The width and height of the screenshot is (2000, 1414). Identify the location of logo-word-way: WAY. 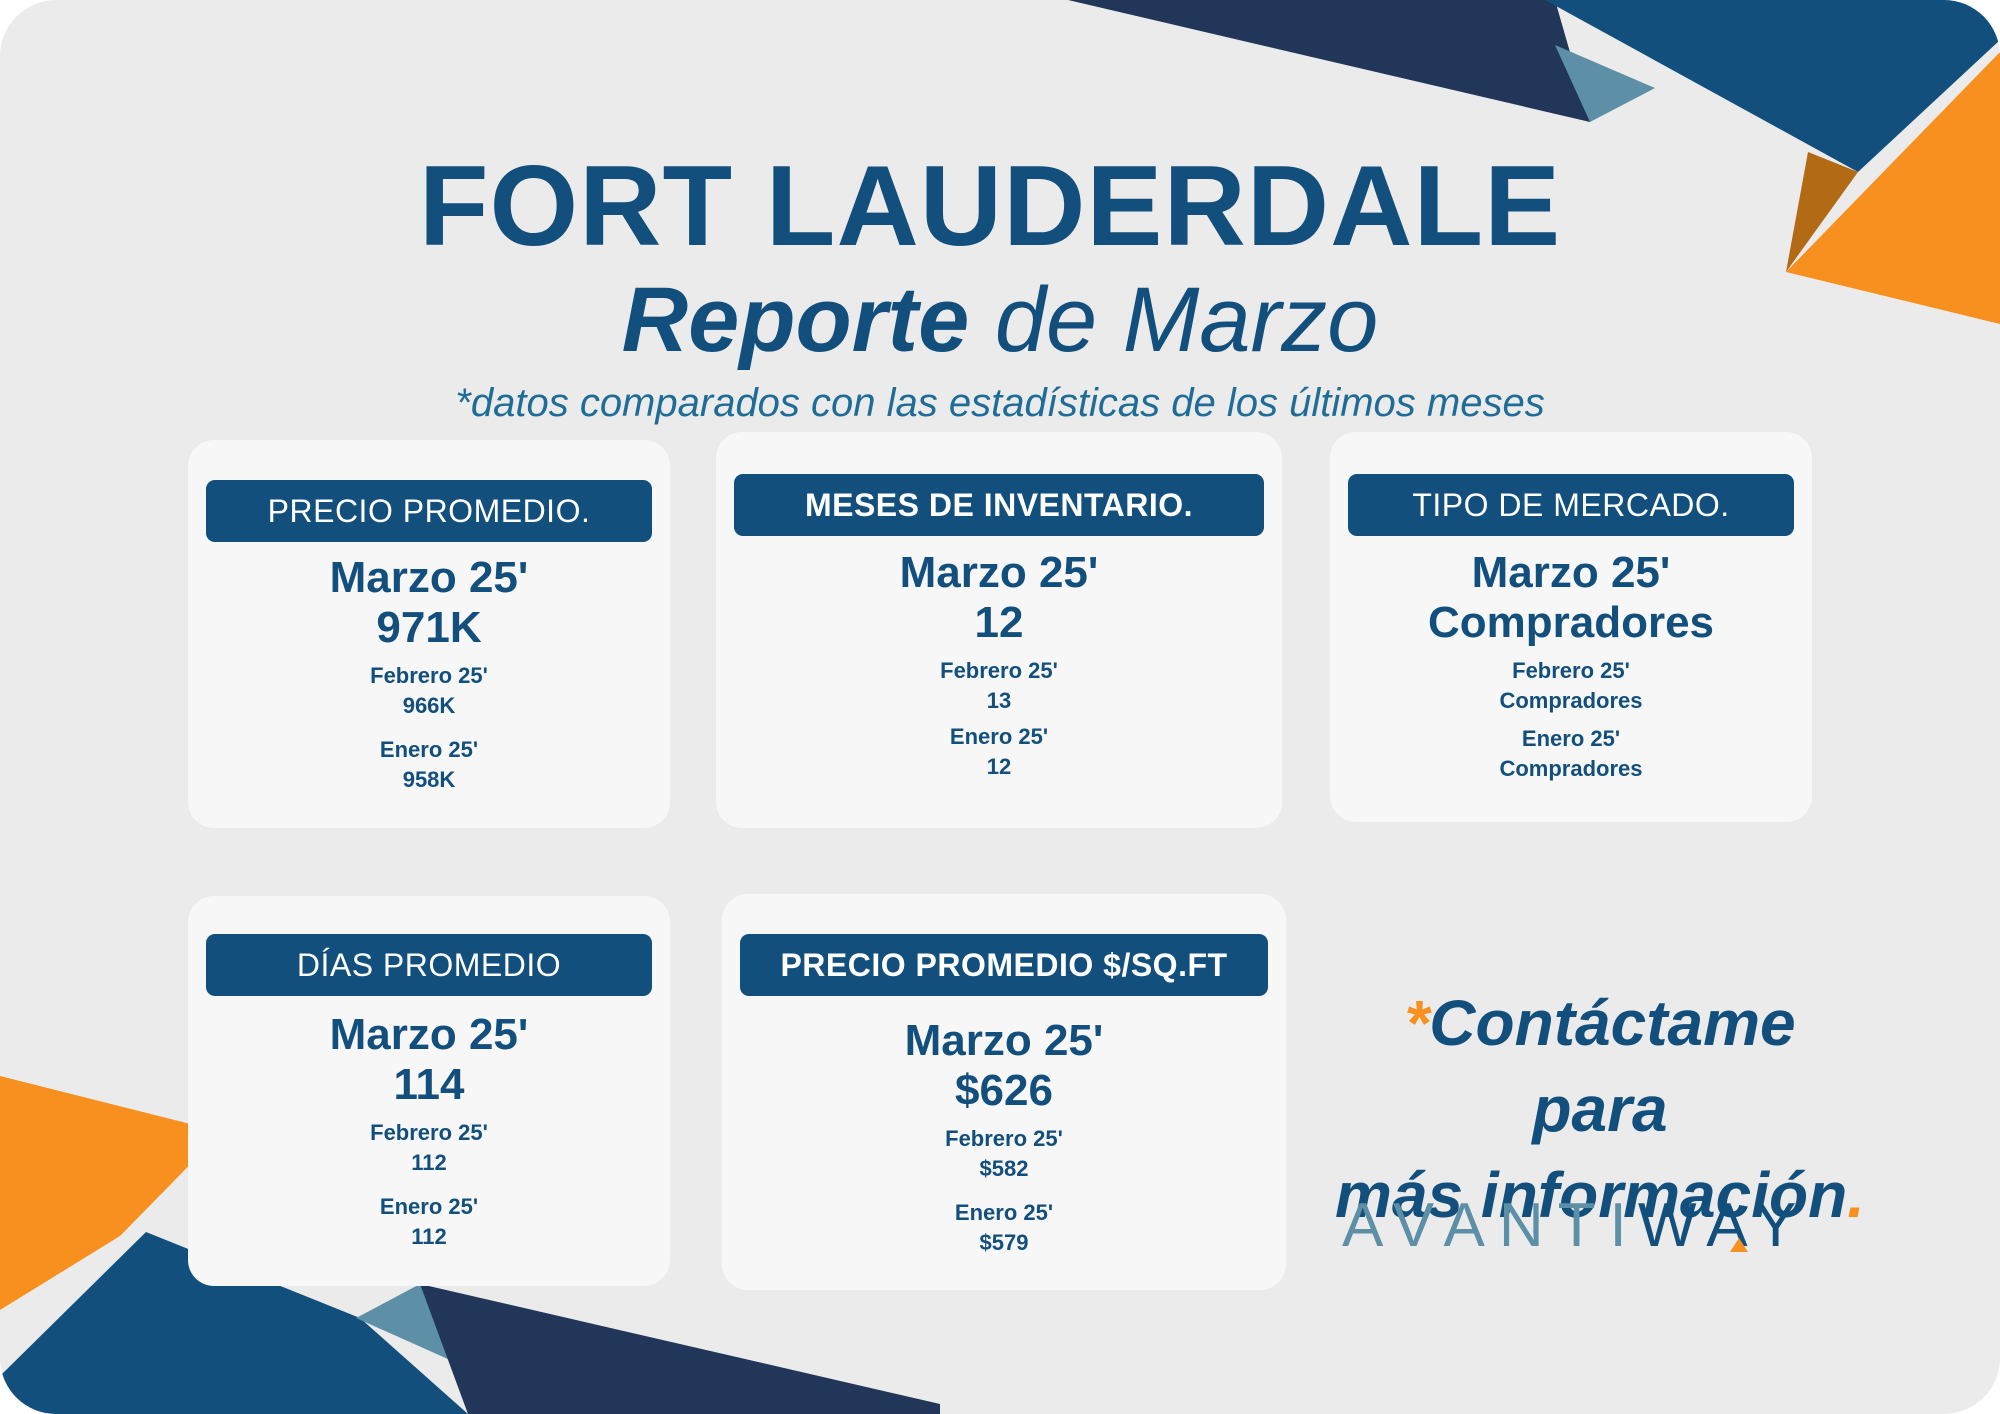
(1721, 1225).